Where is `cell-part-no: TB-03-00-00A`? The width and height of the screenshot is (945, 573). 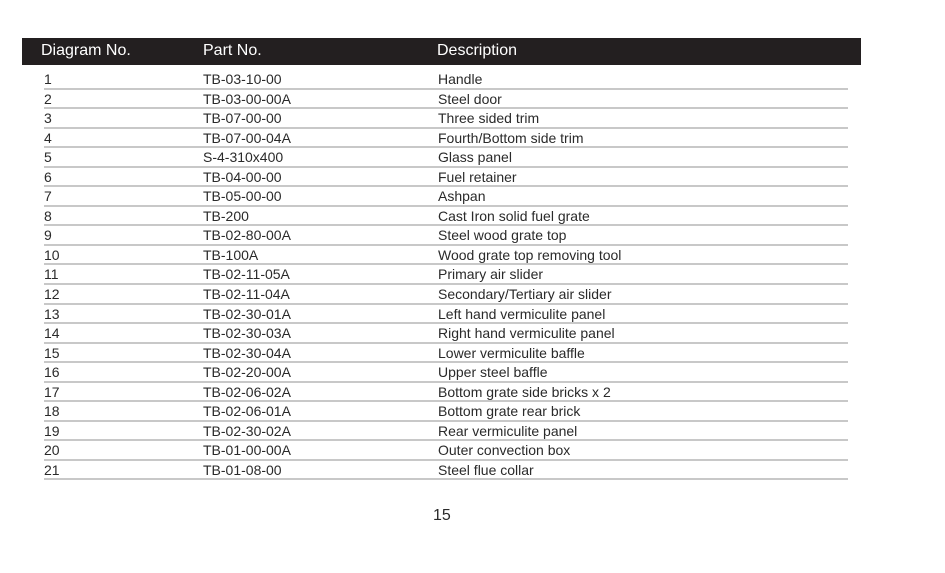 cell-part-no: TB-03-00-00A is located at coordinates (247, 98).